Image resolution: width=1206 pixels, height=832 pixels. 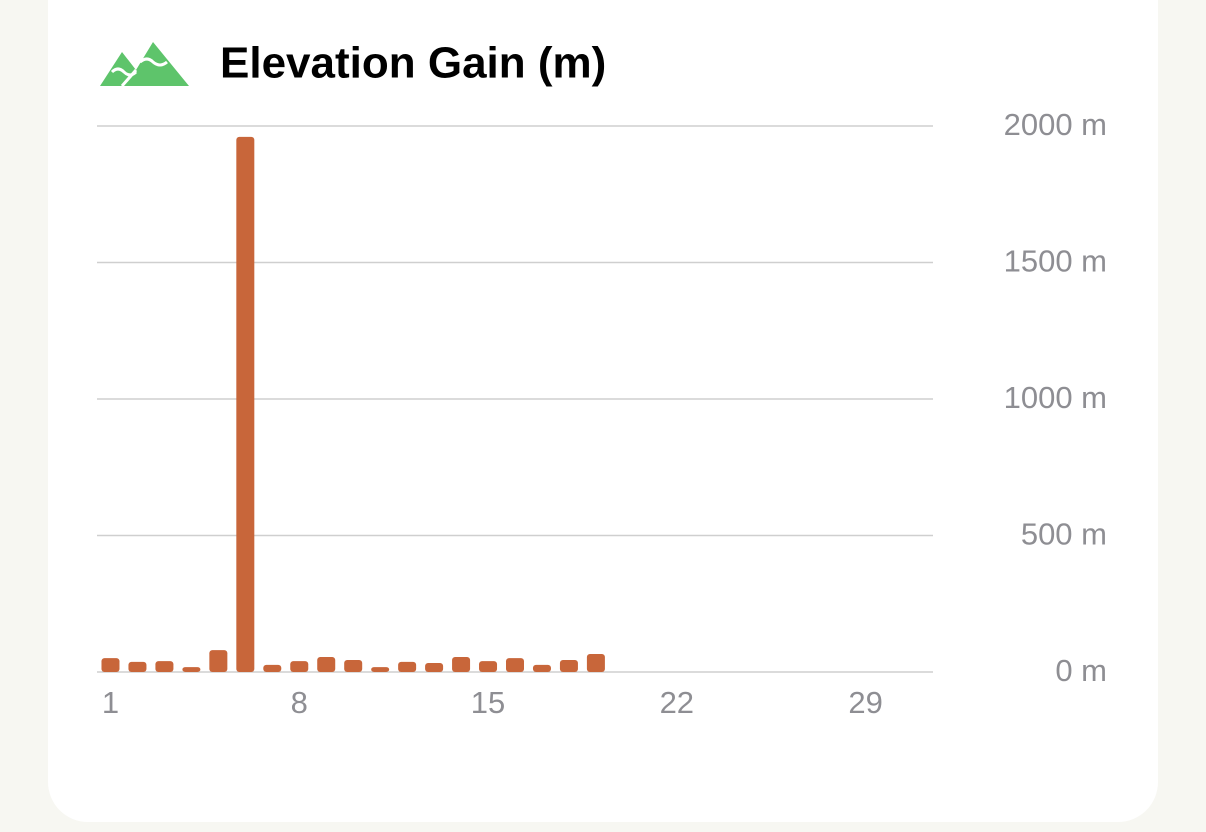 What do you see at coordinates (413, 63) in the screenshot?
I see `chart-title: Elevation Gain (m)` at bounding box center [413, 63].